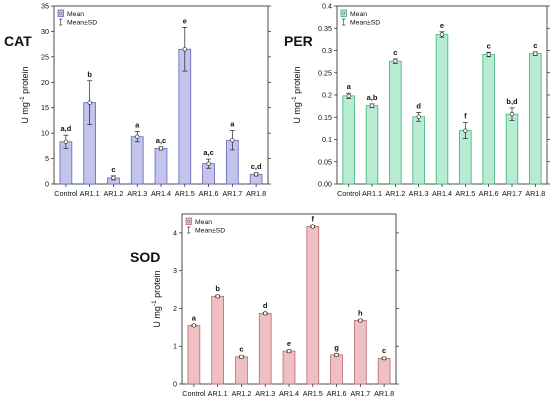 This screenshot has height=404, width=550. What do you see at coordinates (313, 218) in the screenshot?
I see `significance-letter: f` at bounding box center [313, 218].